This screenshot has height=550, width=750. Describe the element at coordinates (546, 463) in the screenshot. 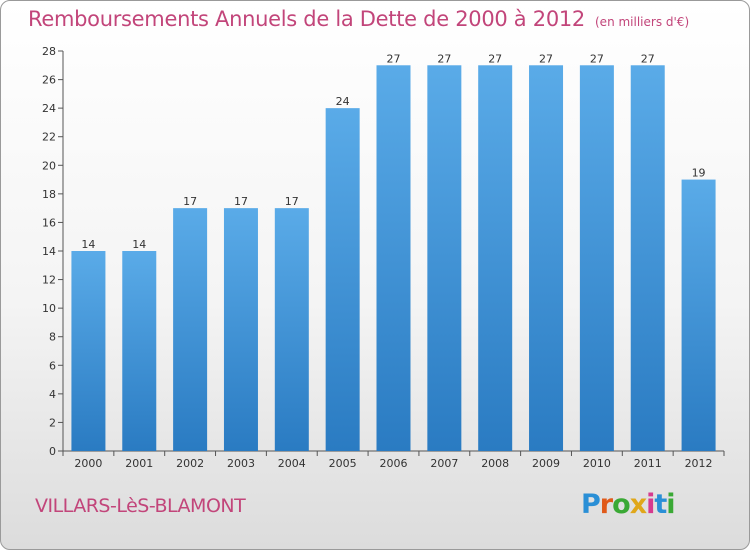

I see `x-tick-label: 2009` at that location.